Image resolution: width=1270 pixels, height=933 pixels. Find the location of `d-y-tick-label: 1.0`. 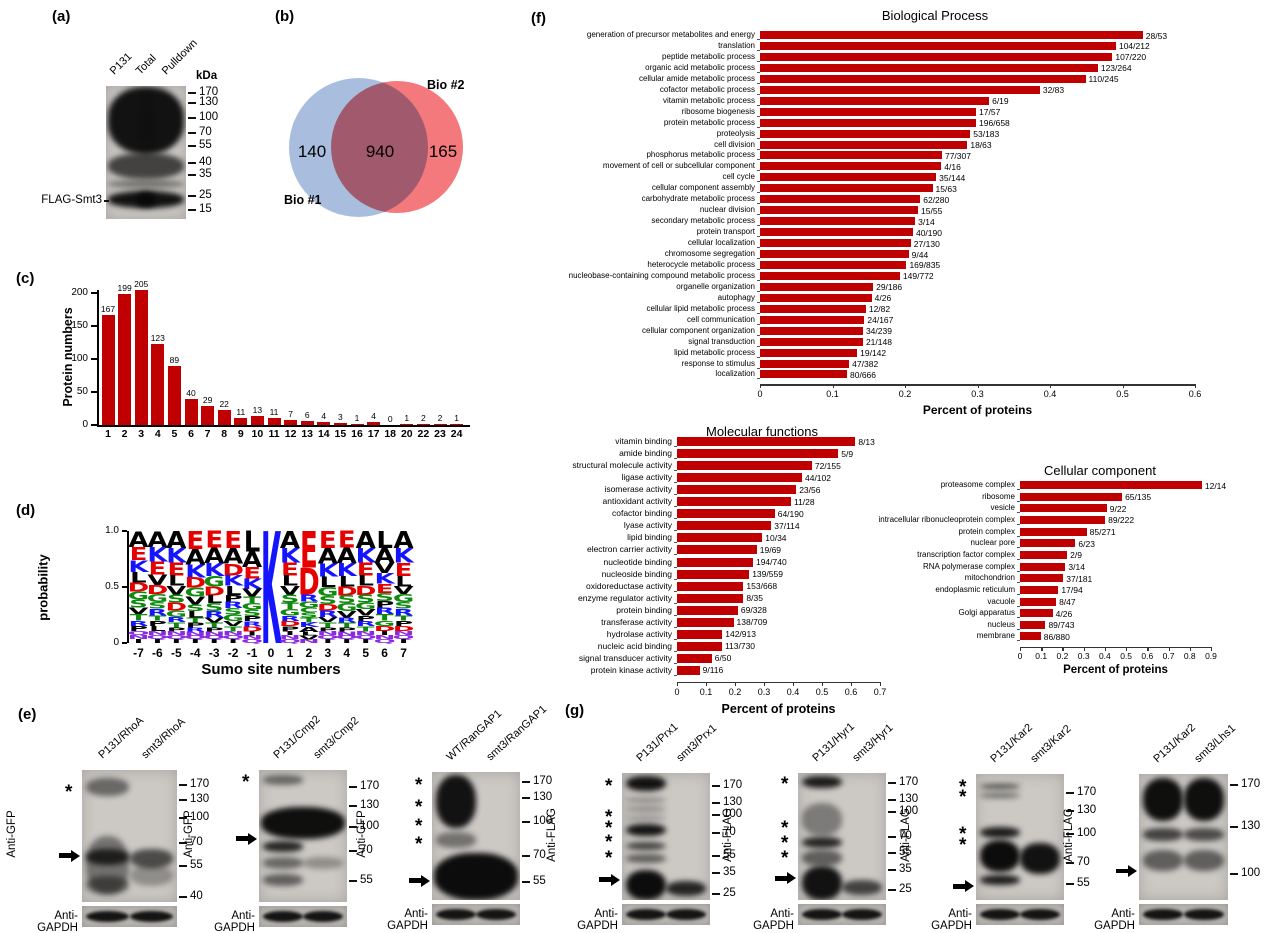

d-y-tick-label: 1.0 is located at coordinates (112, 530).